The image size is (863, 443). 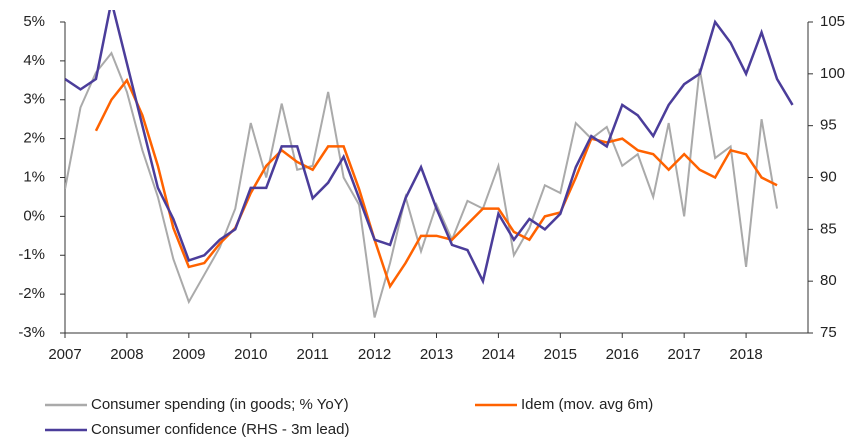 I want to click on y-tick-label: -2%, so click(x=31, y=293).